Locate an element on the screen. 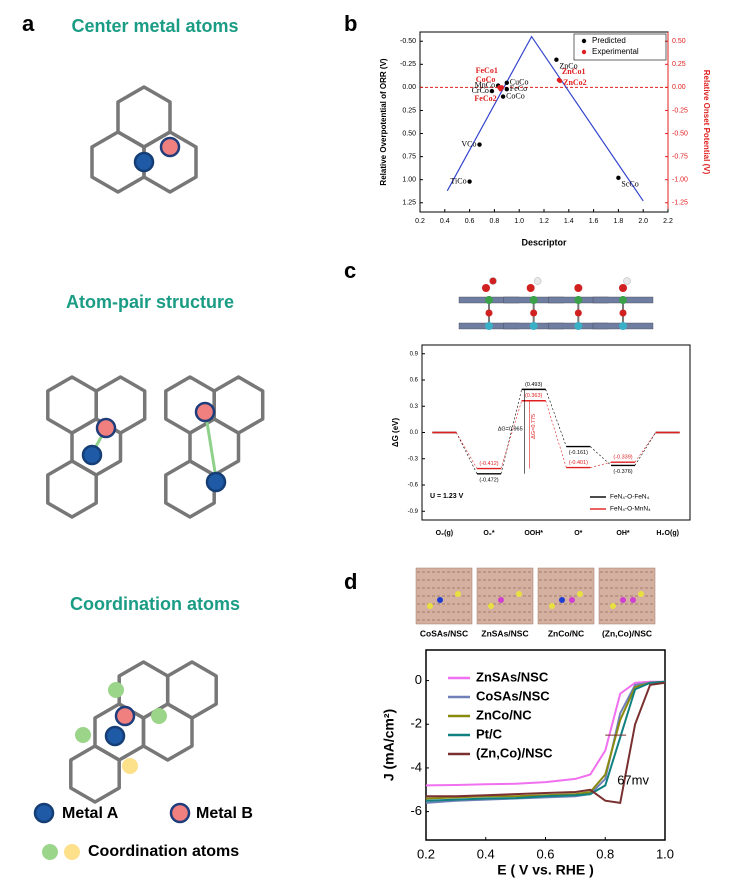 Image resolution: width=736 pixels, height=882 pixels. legend-label: Predicted is located at coordinates (609, 40).